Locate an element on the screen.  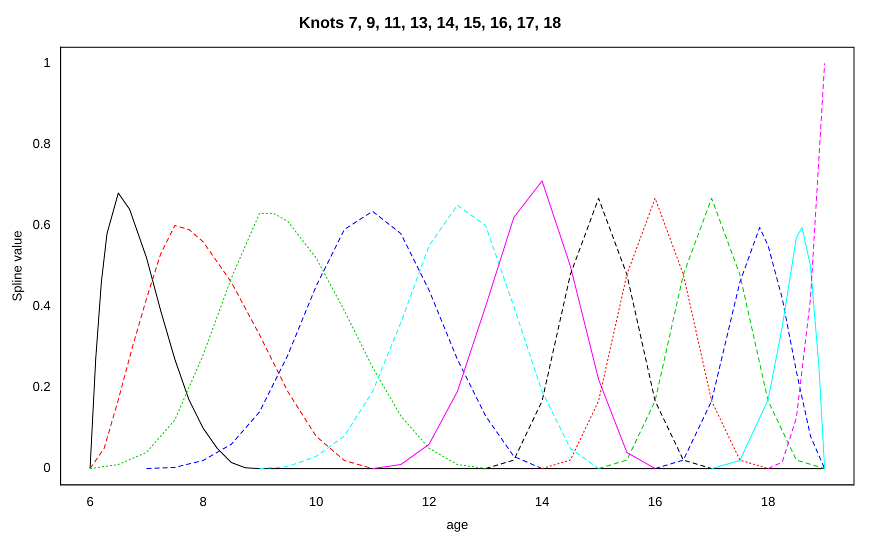
x-tick-label: 18 is located at coordinates (768, 502).